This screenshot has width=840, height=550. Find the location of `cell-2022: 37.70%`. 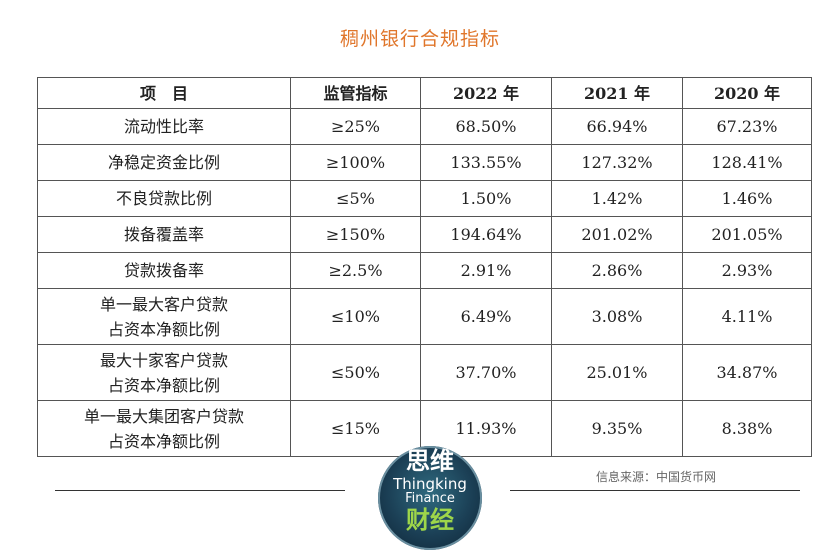

cell-2022: 37.70% is located at coordinates (486, 372).